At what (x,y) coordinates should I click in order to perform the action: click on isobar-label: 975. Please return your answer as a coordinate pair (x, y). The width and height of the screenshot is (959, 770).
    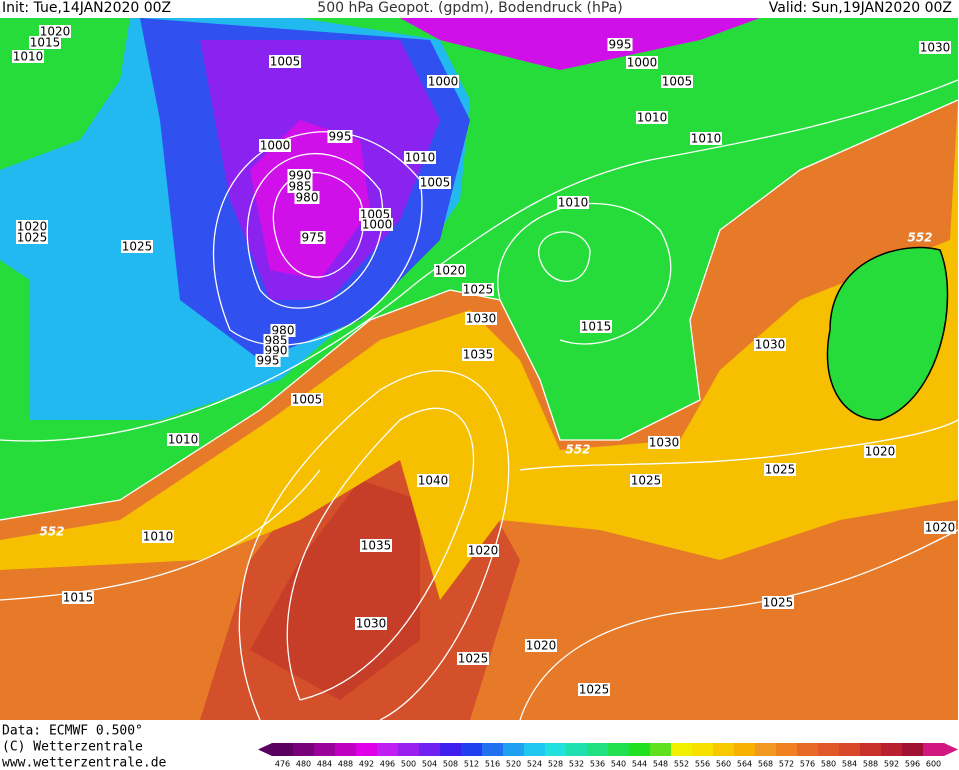
    Looking at the image, I should click on (313, 238).